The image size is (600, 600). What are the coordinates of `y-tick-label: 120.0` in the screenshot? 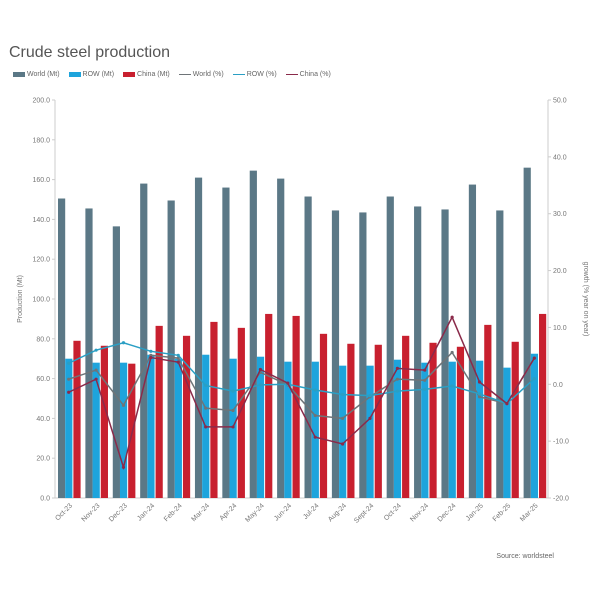 It's located at (41, 260).